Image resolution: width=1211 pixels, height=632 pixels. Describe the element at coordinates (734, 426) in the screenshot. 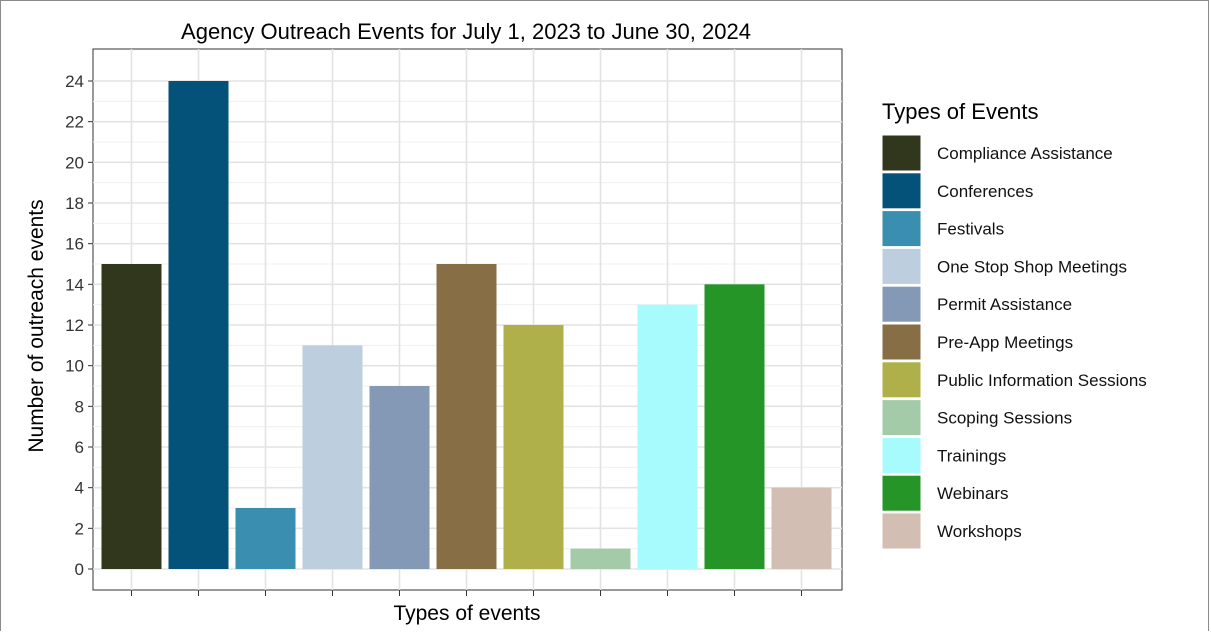

I see `bar-webinars` at that location.